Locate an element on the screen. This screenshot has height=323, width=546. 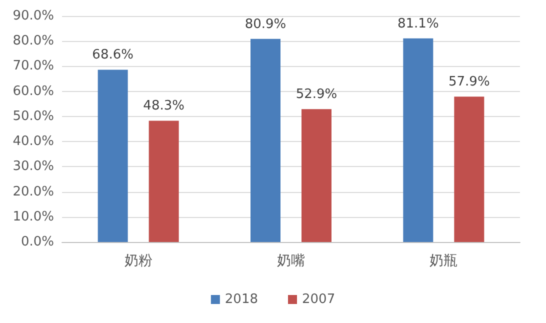
y-tick-label: 90.0% is located at coordinates (33, 16).